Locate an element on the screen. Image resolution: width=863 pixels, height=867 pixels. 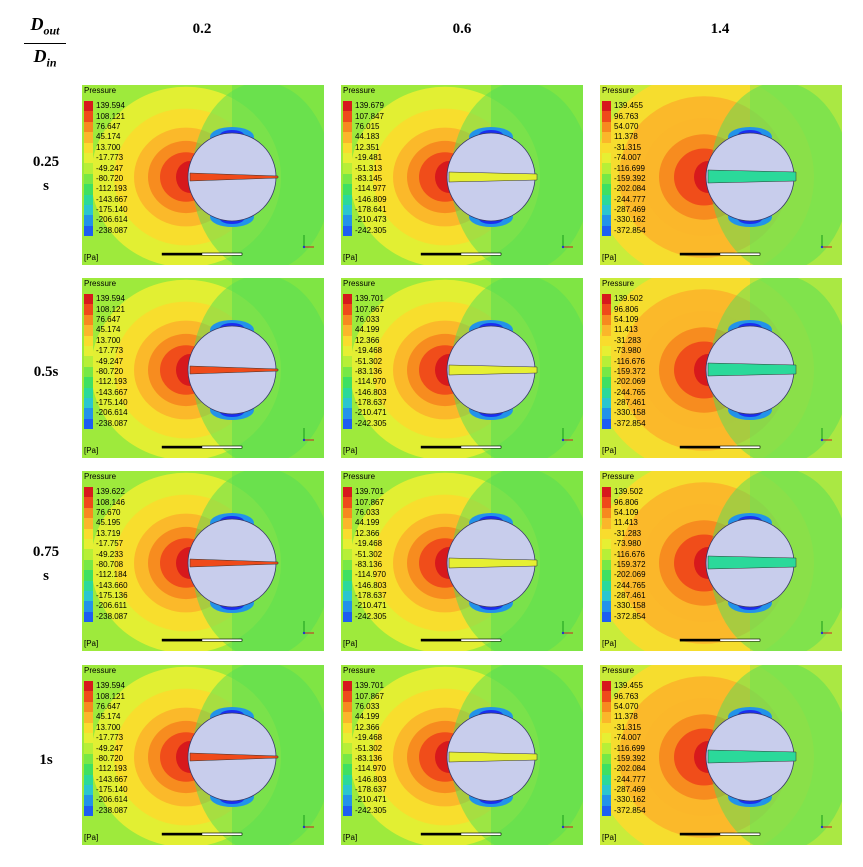
legend-row: -287.461 is located at coordinates (624, 403).